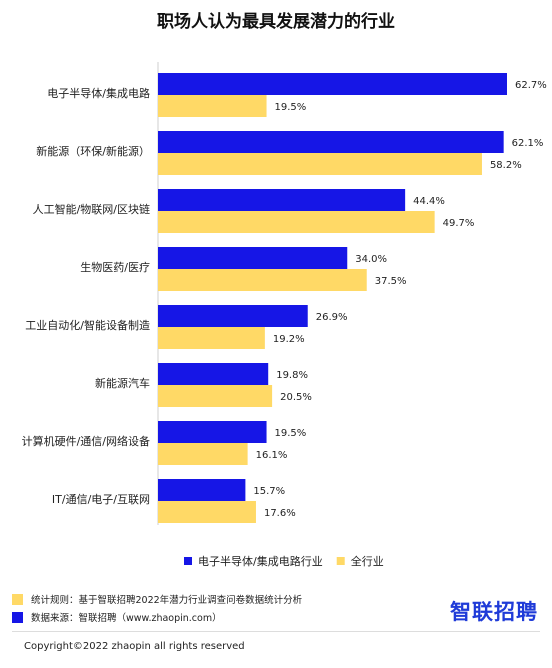 The image size is (552, 668). Describe the element at coordinates (260, 561) in the screenshot. I see `legend-label: 电子半导体/集成电路行业` at that location.